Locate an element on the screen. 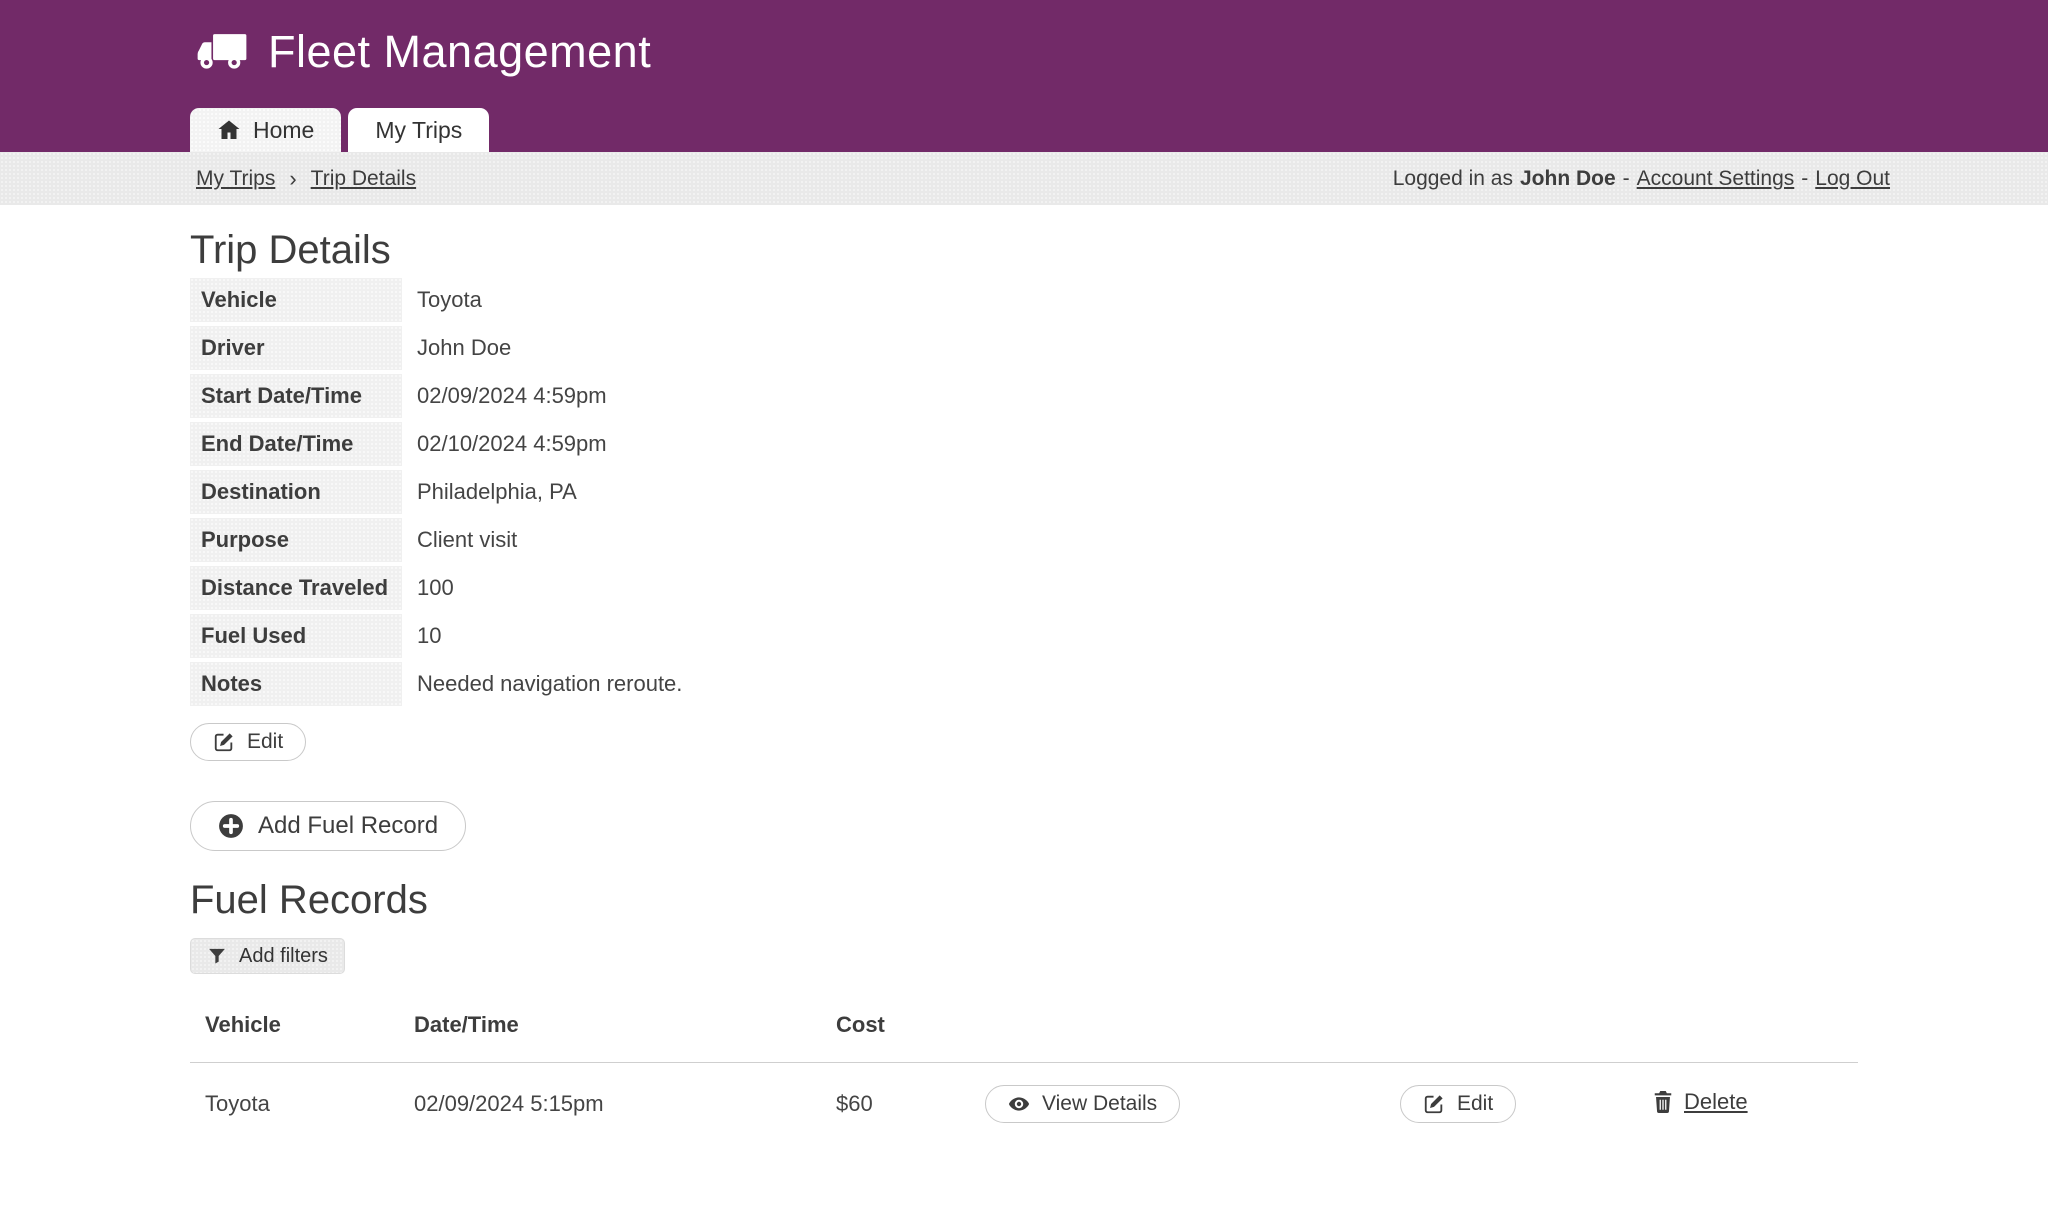  account-settings-link: Account Settings is located at coordinates (1715, 178).